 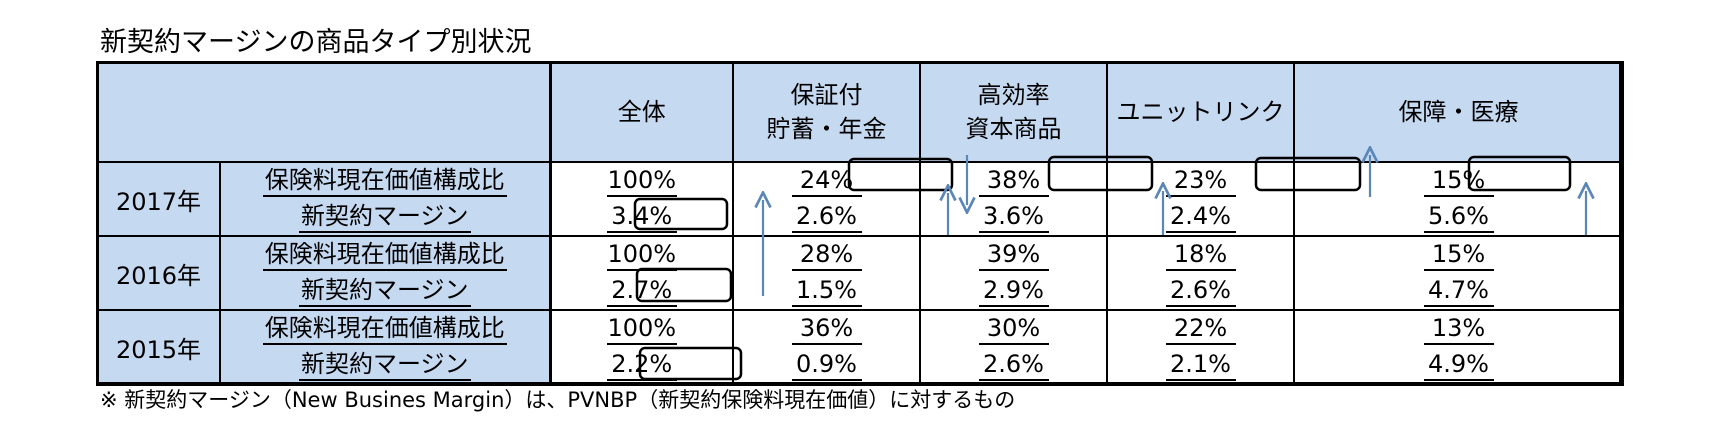 What do you see at coordinates (1458, 112) in the screenshot?
I see `header-col-protection-medical: 保障・医療` at bounding box center [1458, 112].